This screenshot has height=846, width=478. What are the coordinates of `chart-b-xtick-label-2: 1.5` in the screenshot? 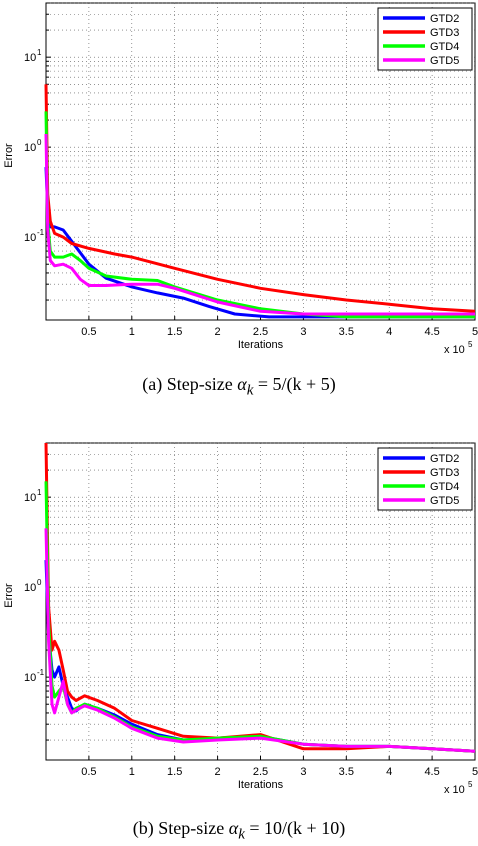 It's located at (174, 772).